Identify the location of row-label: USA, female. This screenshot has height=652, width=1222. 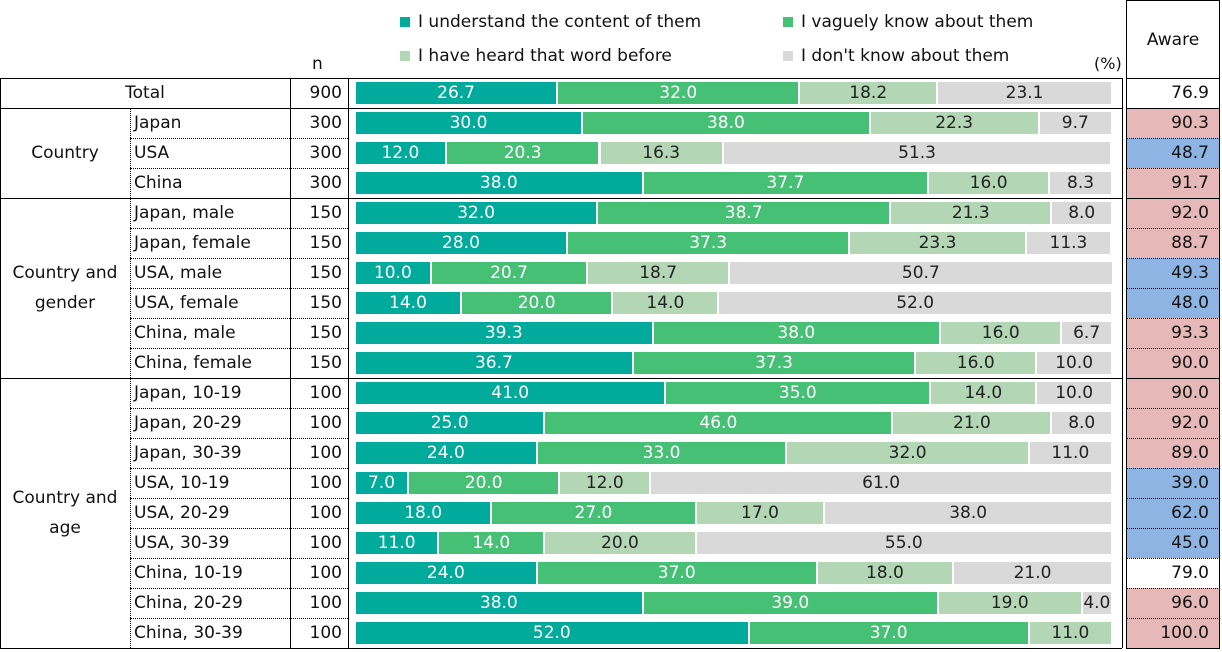
(186, 303).